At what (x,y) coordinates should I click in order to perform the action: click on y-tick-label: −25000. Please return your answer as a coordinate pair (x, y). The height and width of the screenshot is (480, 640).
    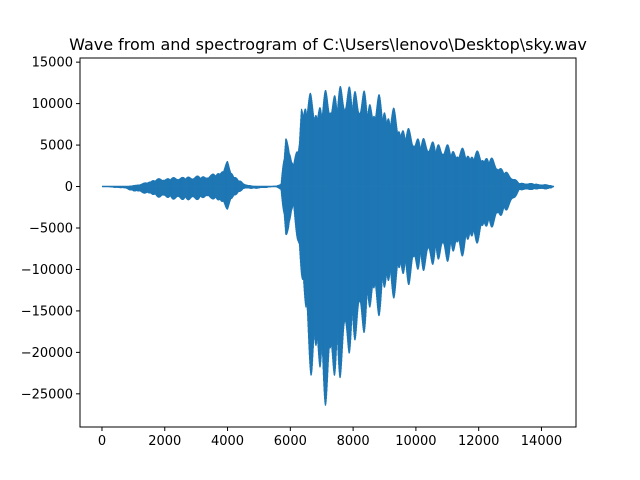
    Looking at the image, I should click on (47, 394).